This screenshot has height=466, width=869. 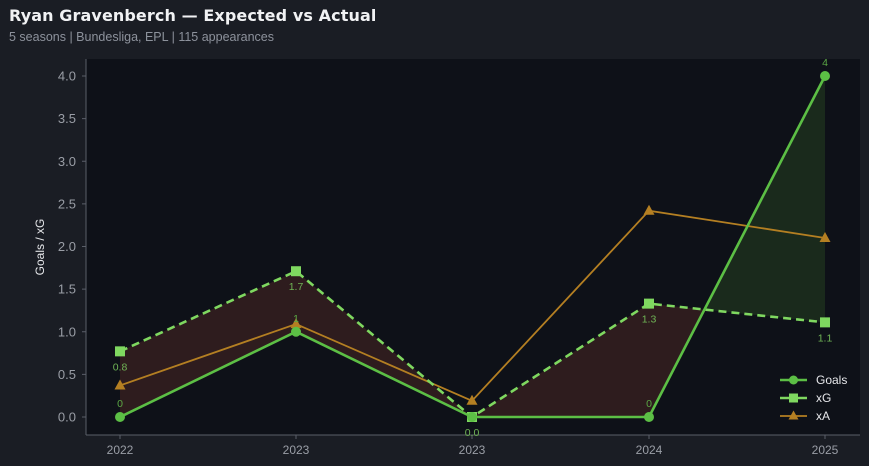 I want to click on x-tick-label: 2025, so click(x=825, y=450).